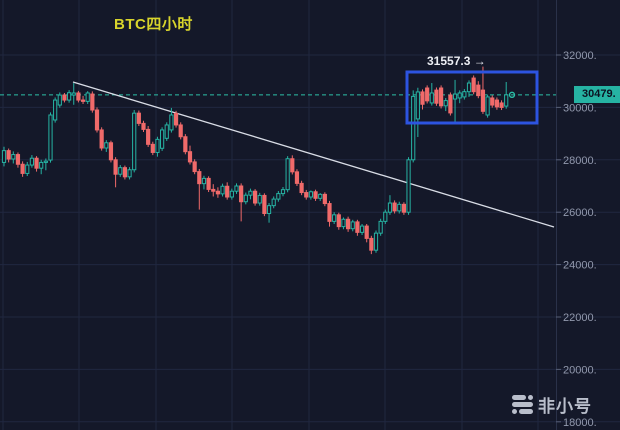 This screenshot has height=430, width=620. What do you see at coordinates (597, 95) in the screenshot?
I see `current-price-tag: 30479.` at bounding box center [597, 95].